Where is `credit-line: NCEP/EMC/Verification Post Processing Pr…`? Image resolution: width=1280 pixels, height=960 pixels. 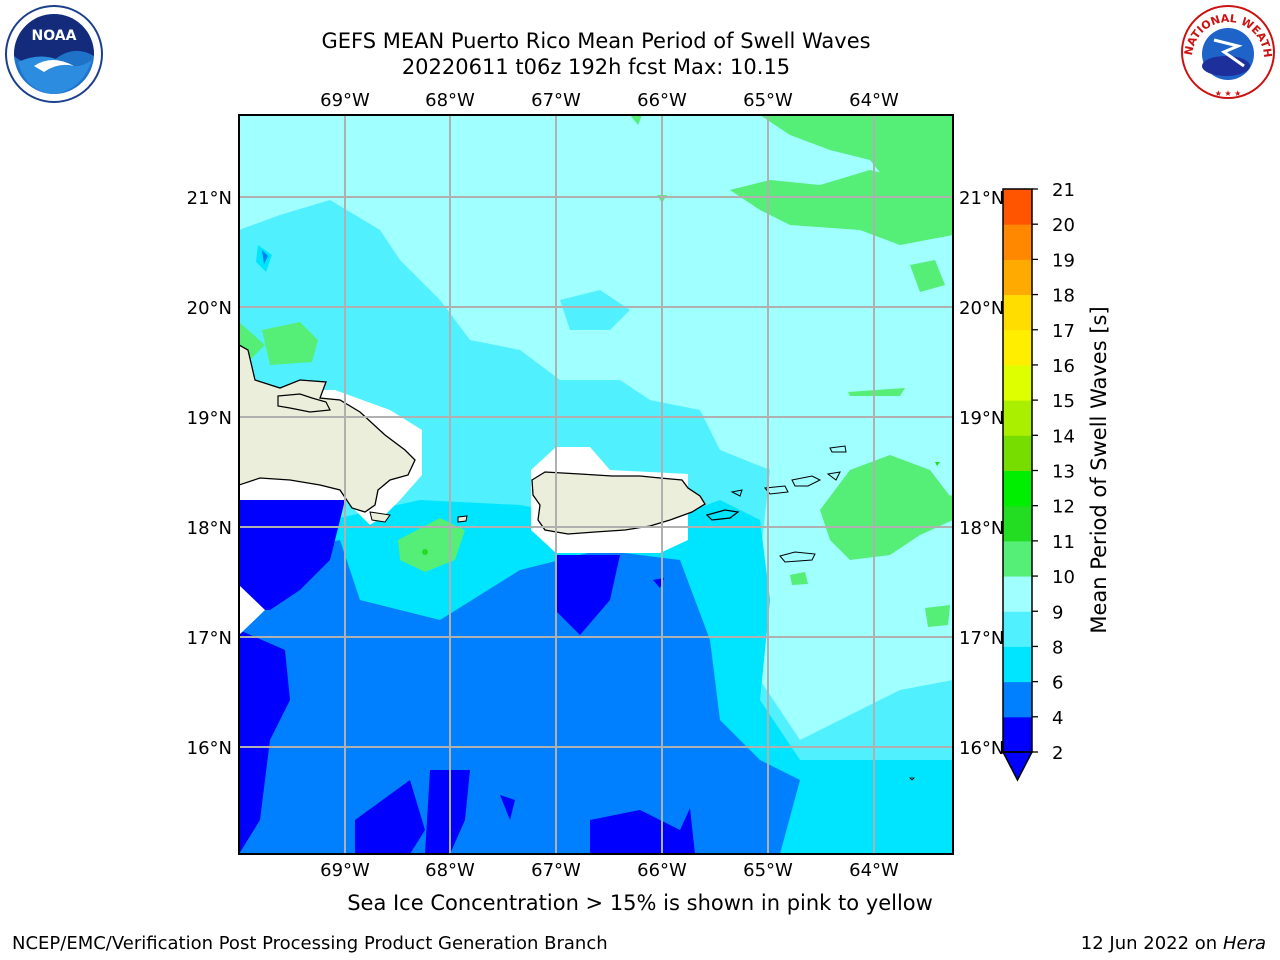 credit-line: NCEP/EMC/Verification Post Processing Pr… is located at coordinates (310, 943).